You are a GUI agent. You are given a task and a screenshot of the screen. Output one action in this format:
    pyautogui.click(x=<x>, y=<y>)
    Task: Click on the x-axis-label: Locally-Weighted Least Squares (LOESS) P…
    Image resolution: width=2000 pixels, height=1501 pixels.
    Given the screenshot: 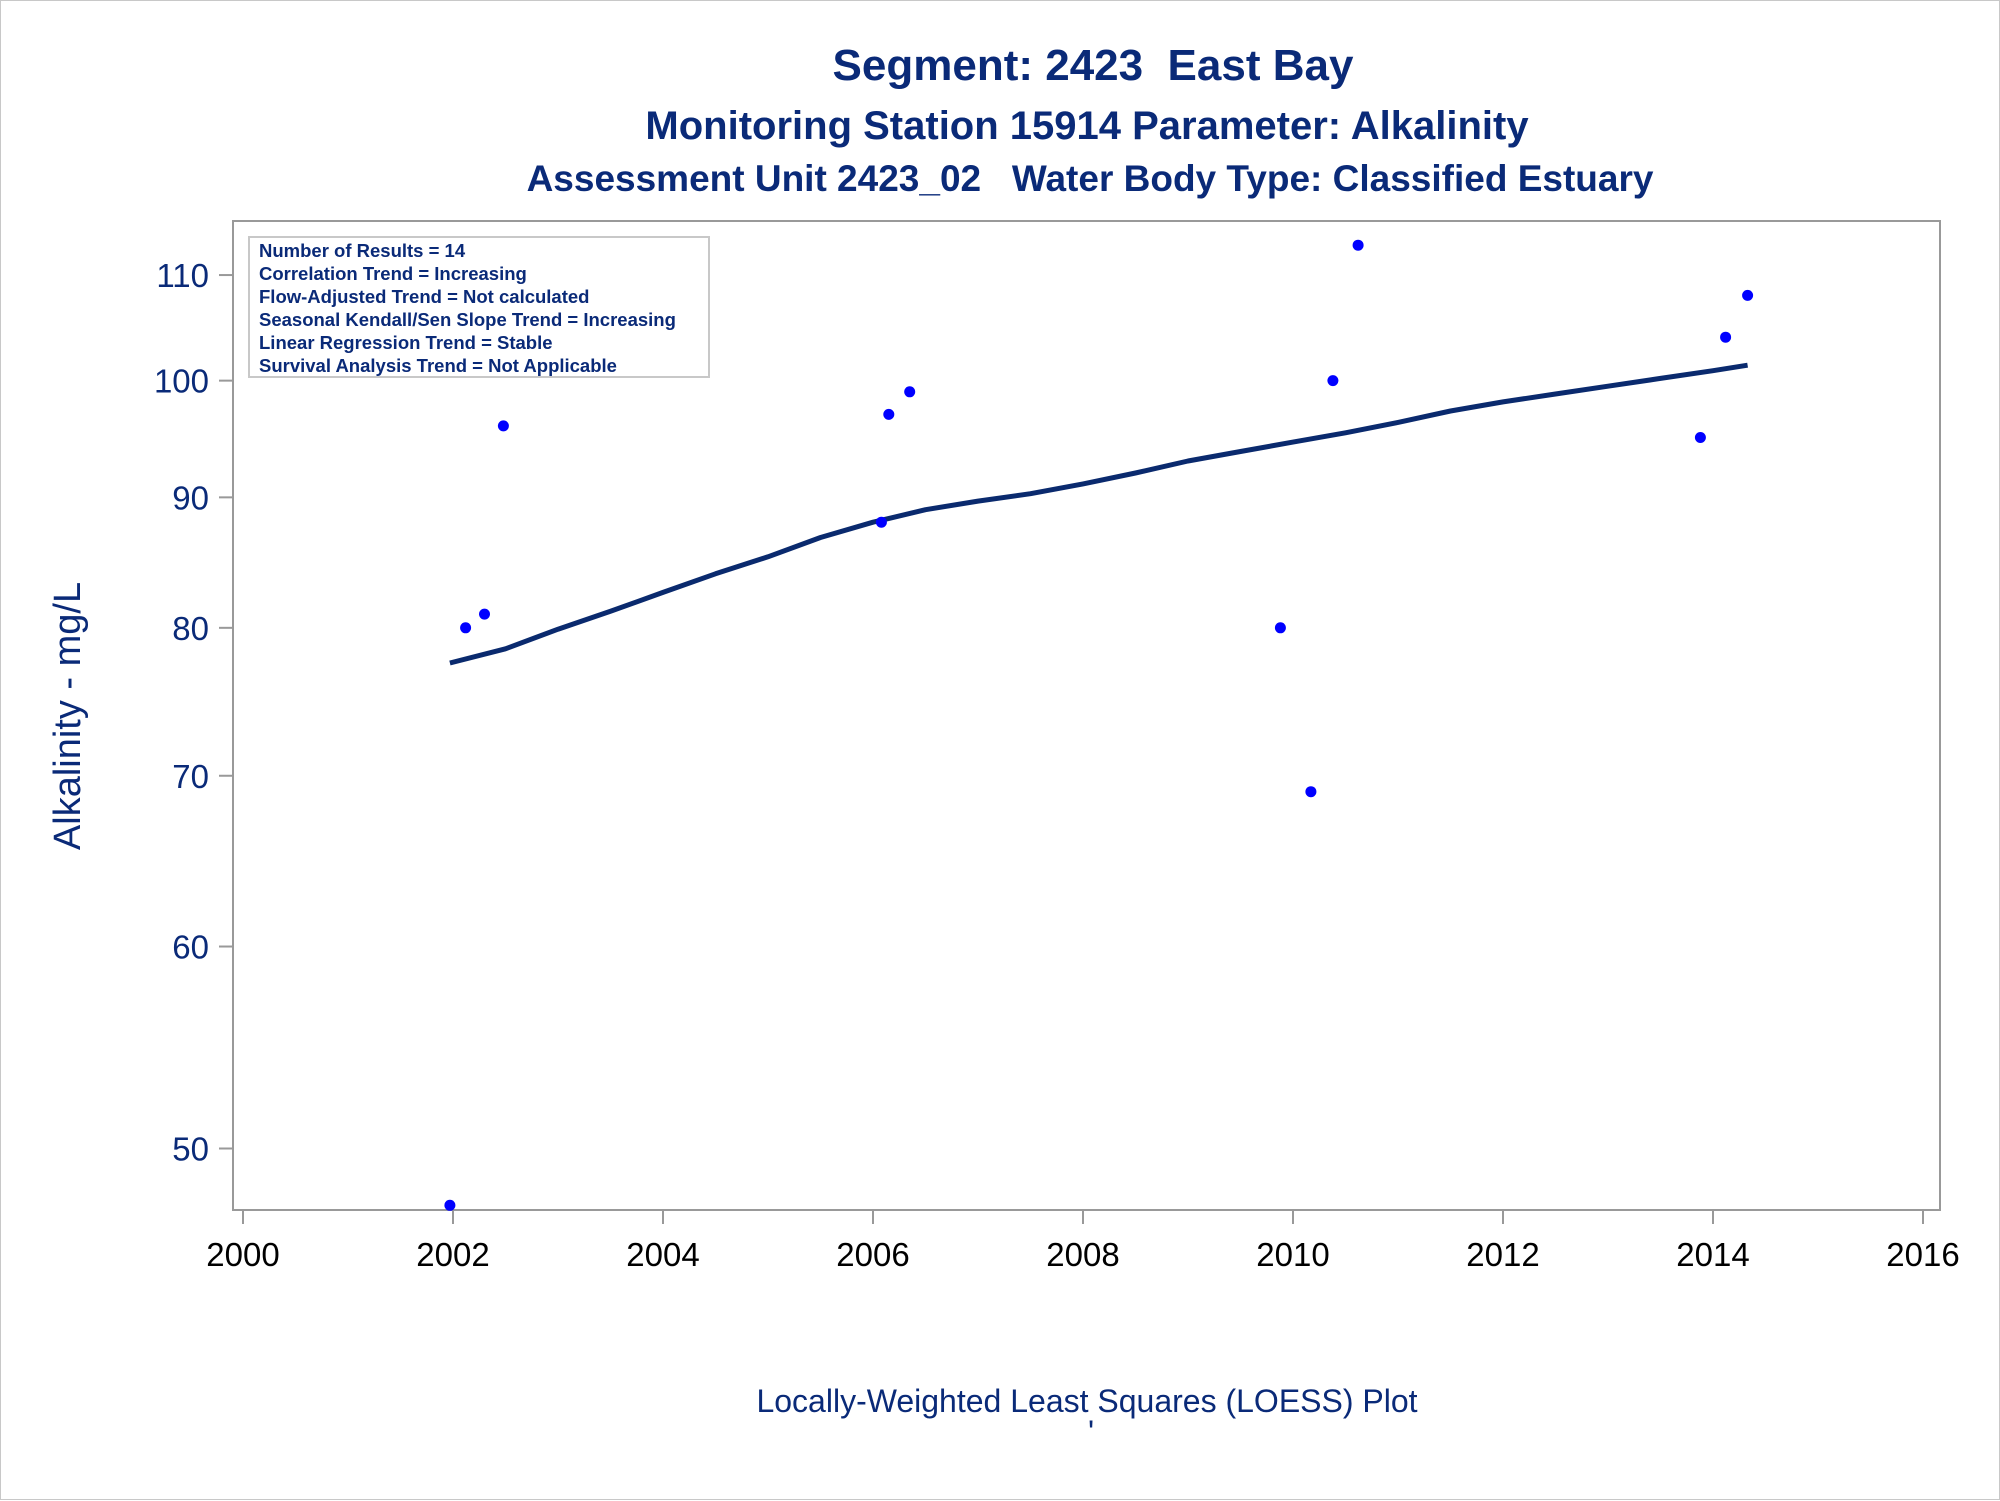 What is the action you would take?
    pyautogui.click(x=1086, y=1401)
    